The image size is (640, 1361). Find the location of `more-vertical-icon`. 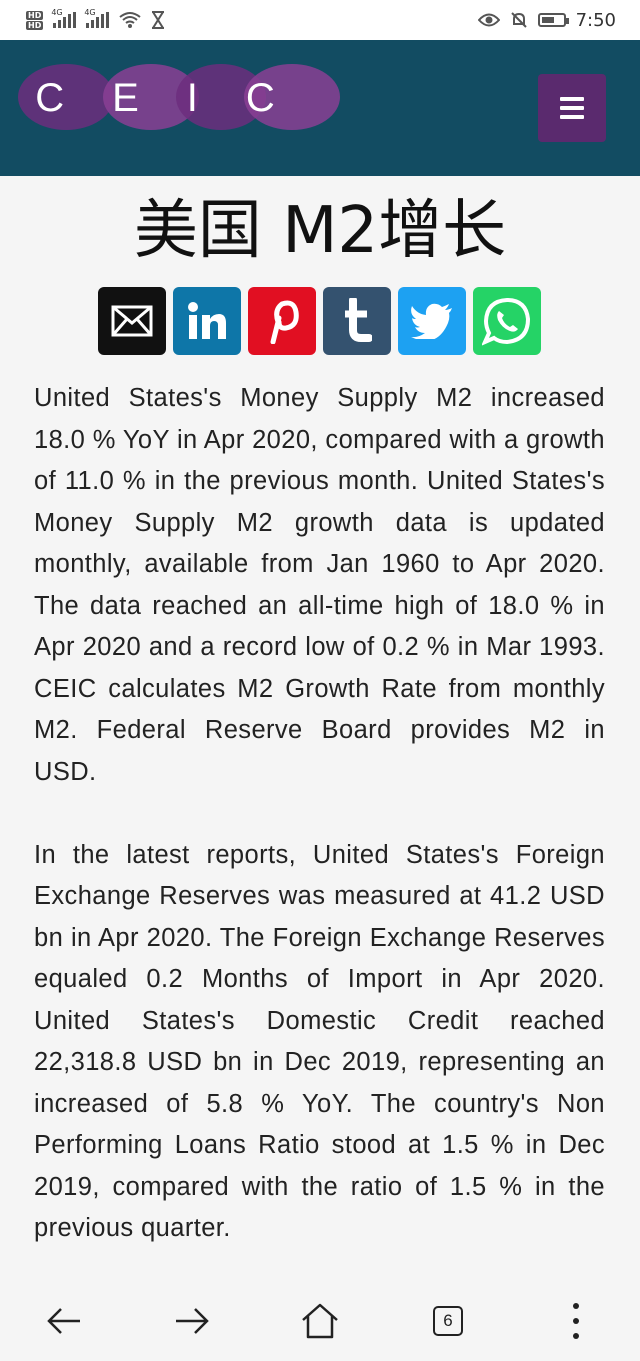

more-vertical-icon is located at coordinates (576, 1320).